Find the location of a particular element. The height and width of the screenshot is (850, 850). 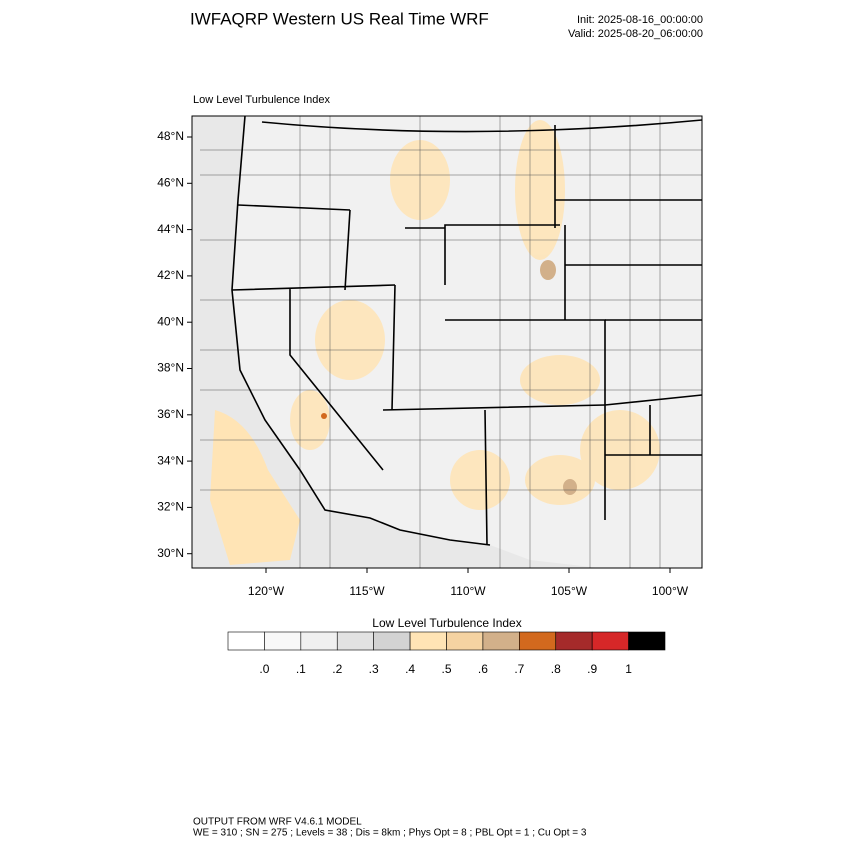

valid-time: Valid: 2025-08-20_06:00:00 is located at coordinates (635, 34).